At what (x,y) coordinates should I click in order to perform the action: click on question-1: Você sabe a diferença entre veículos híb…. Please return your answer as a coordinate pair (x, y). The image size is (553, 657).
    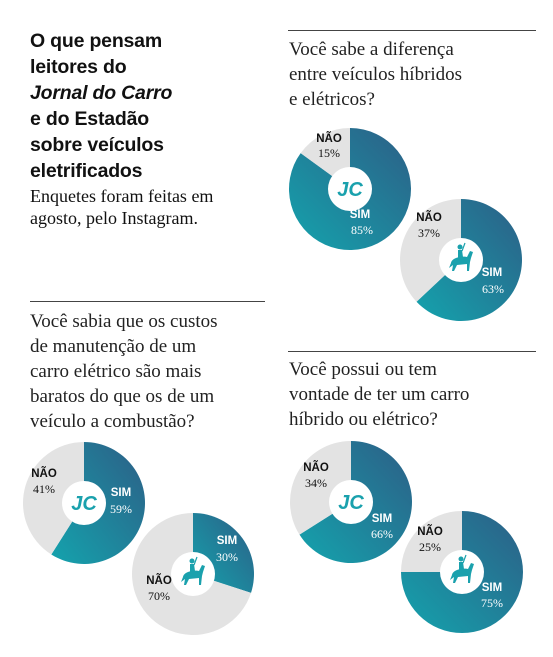
    Looking at the image, I should click on (375, 74).